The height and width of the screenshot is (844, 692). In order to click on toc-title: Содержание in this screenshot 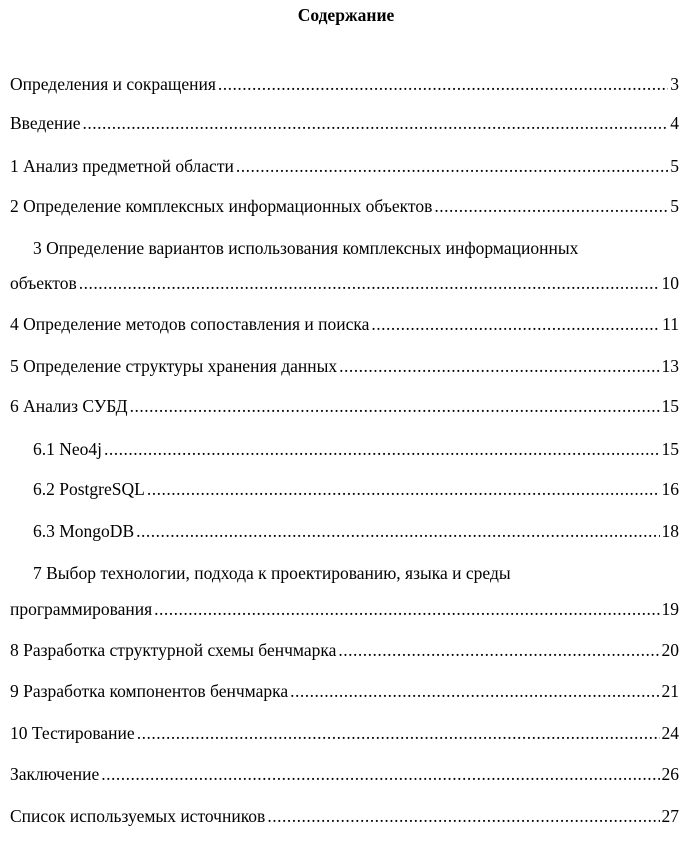, I will do `click(346, 15)`.